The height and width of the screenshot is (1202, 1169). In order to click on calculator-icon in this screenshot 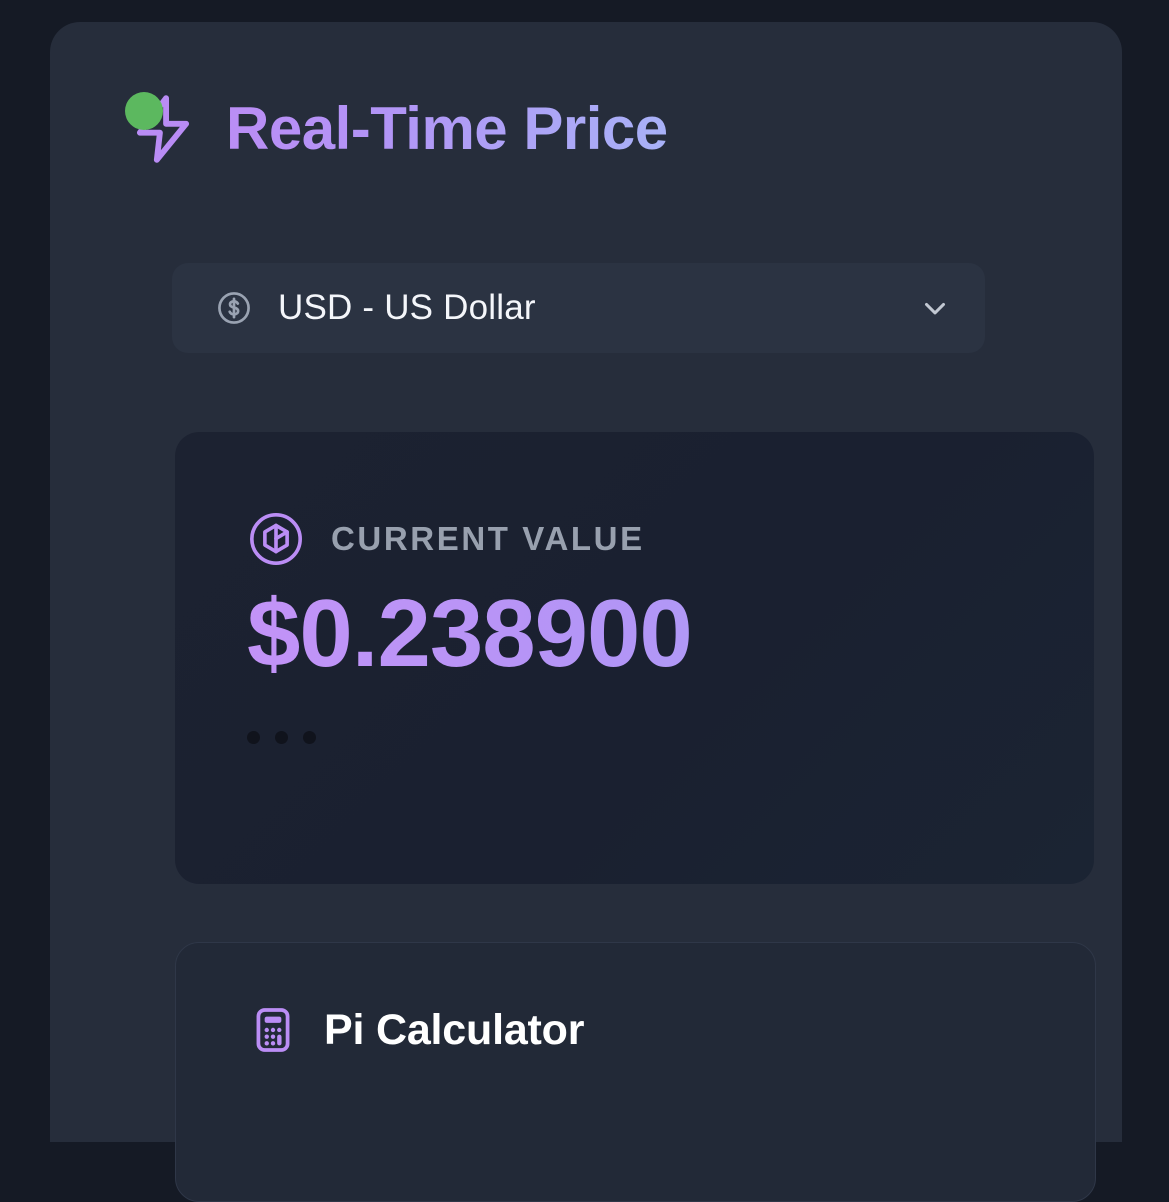, I will do `click(273, 1030)`.